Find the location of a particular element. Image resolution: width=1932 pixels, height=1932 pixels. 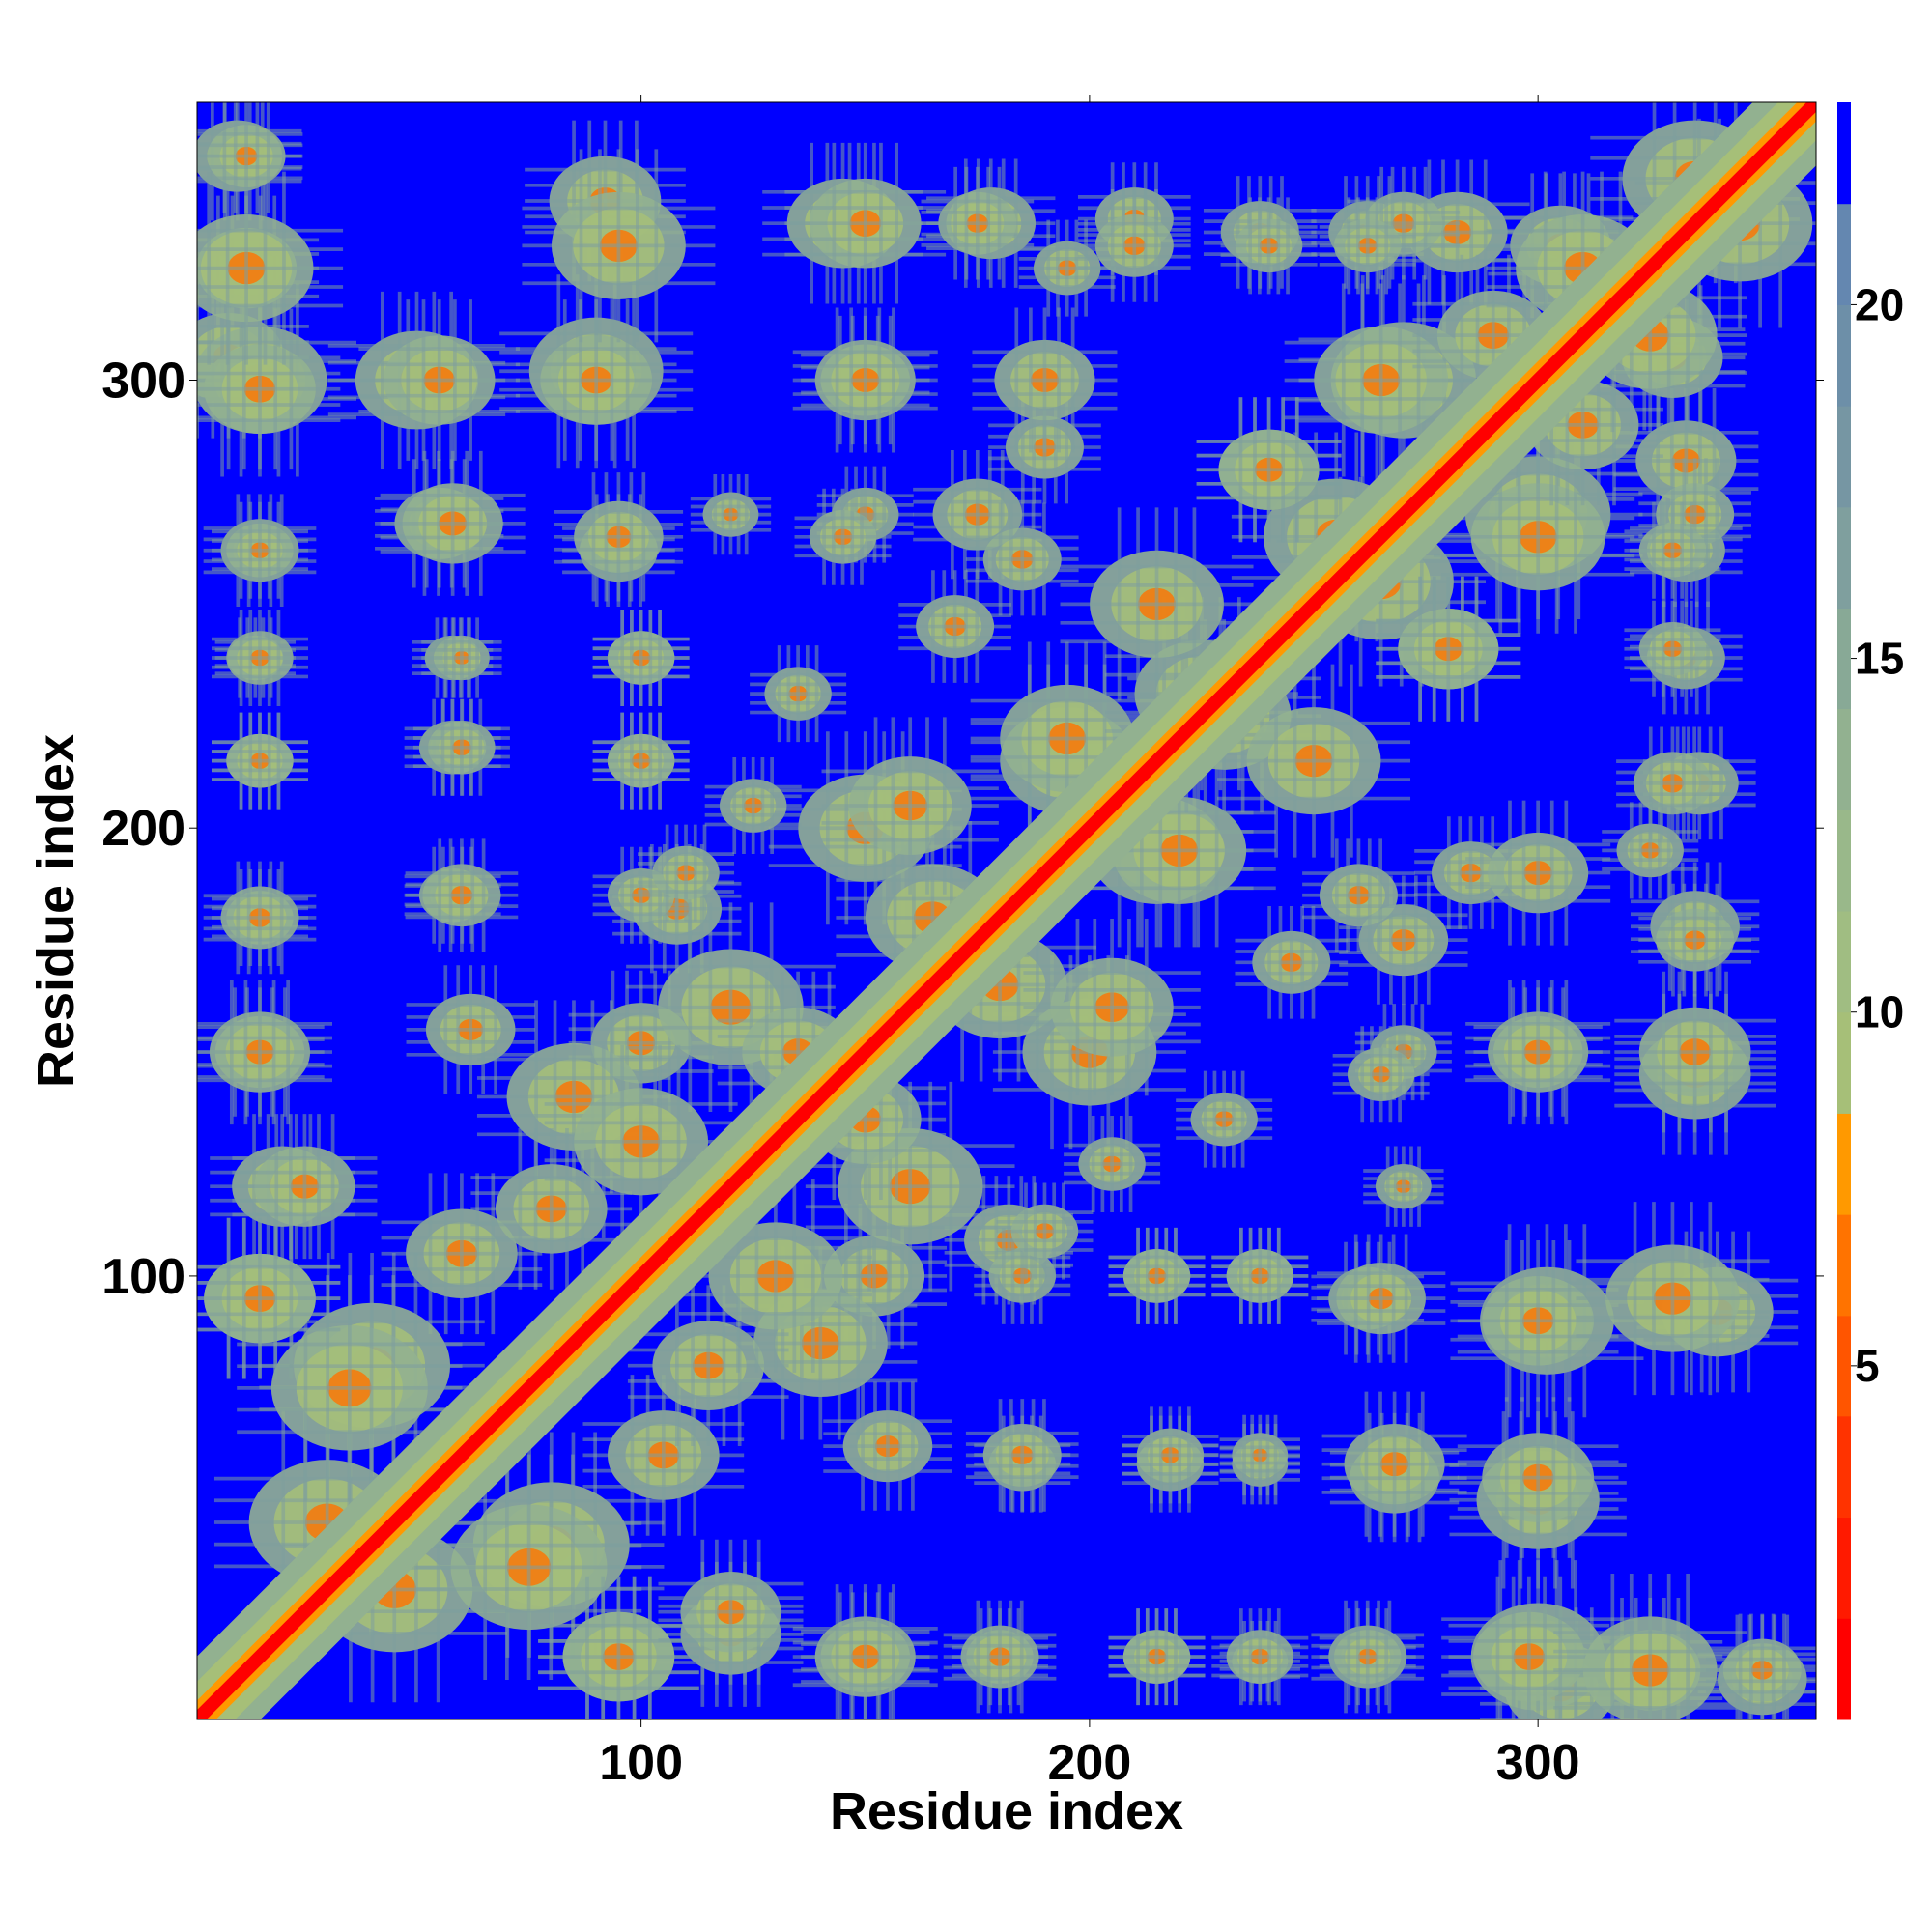

x-axis-title: Residue index is located at coordinates (1006, 1811).